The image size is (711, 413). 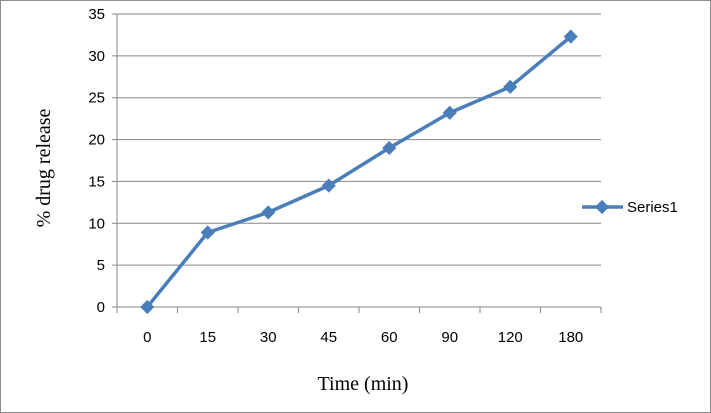 I want to click on x-tick-label-30: 30, so click(x=268, y=337).